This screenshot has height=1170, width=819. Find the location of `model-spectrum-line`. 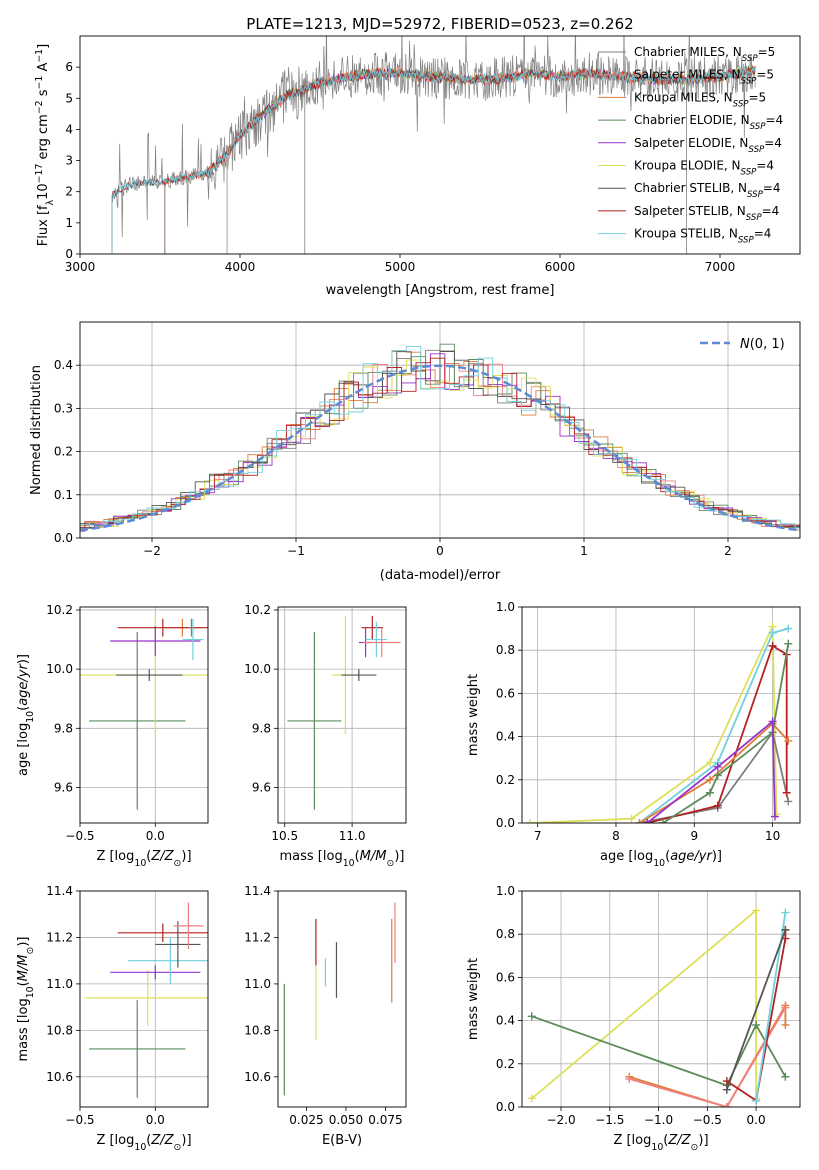

model-spectrum-line is located at coordinates (433, 159).